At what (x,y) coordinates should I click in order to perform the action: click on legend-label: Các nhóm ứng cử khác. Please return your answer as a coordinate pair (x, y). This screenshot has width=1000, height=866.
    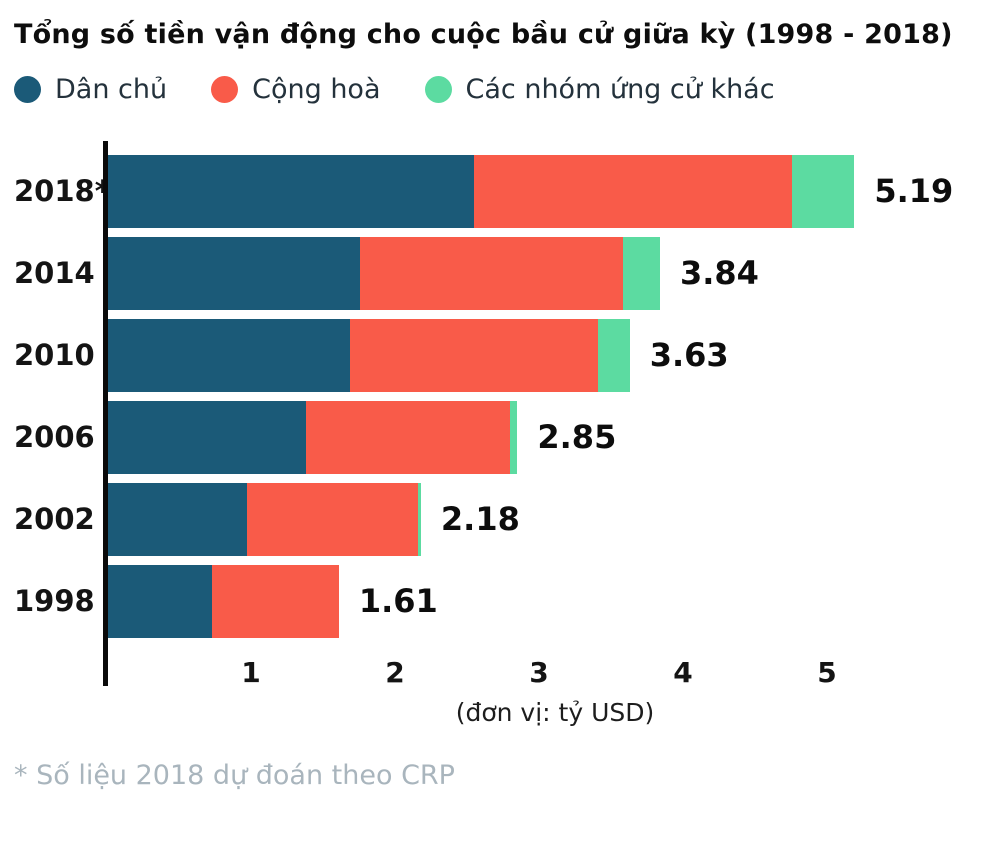
    Looking at the image, I should click on (620, 89).